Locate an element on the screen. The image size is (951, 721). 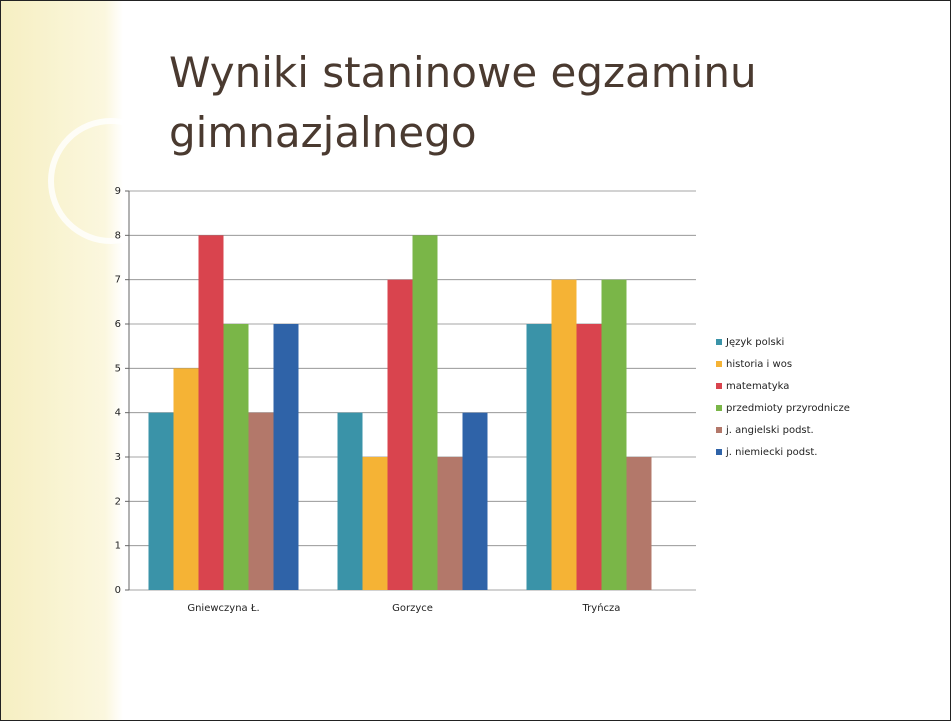
legend-label: j. niemiecki podst. is located at coordinates (771, 452).